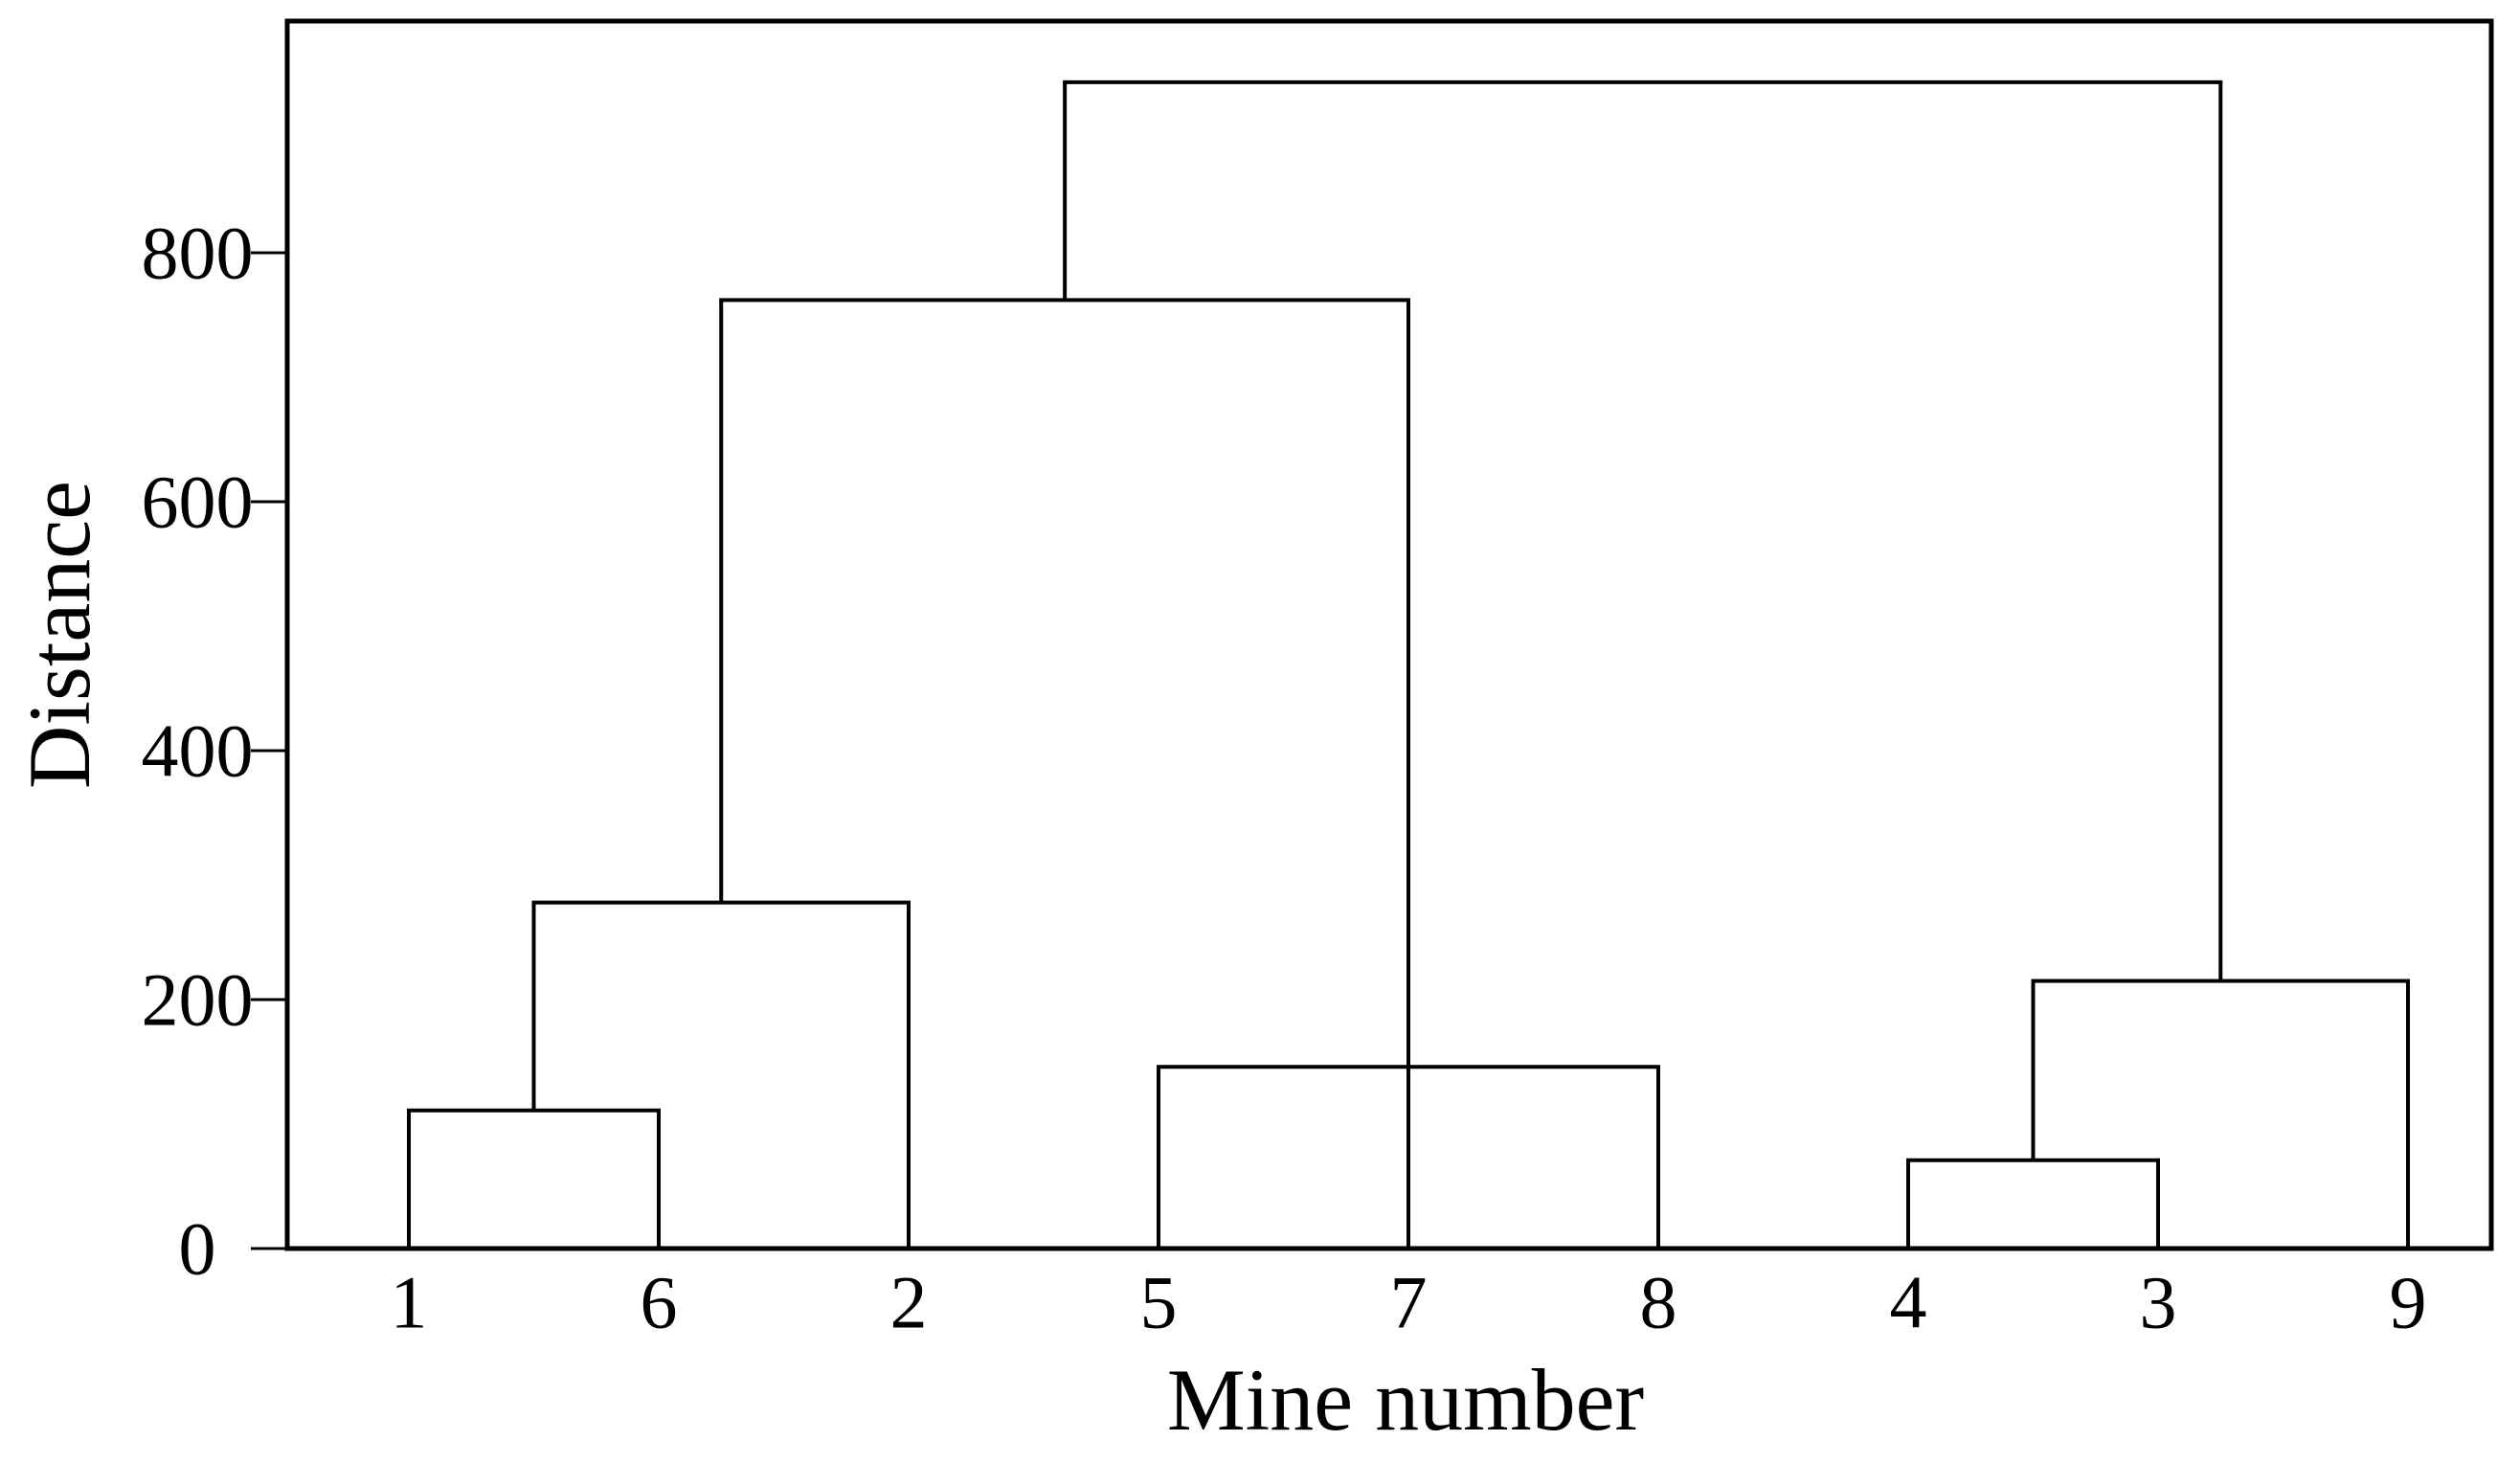 Image resolution: width=2520 pixels, height=1463 pixels. Describe the element at coordinates (1409, 1302) in the screenshot. I see `leaf-label: 7` at that location.